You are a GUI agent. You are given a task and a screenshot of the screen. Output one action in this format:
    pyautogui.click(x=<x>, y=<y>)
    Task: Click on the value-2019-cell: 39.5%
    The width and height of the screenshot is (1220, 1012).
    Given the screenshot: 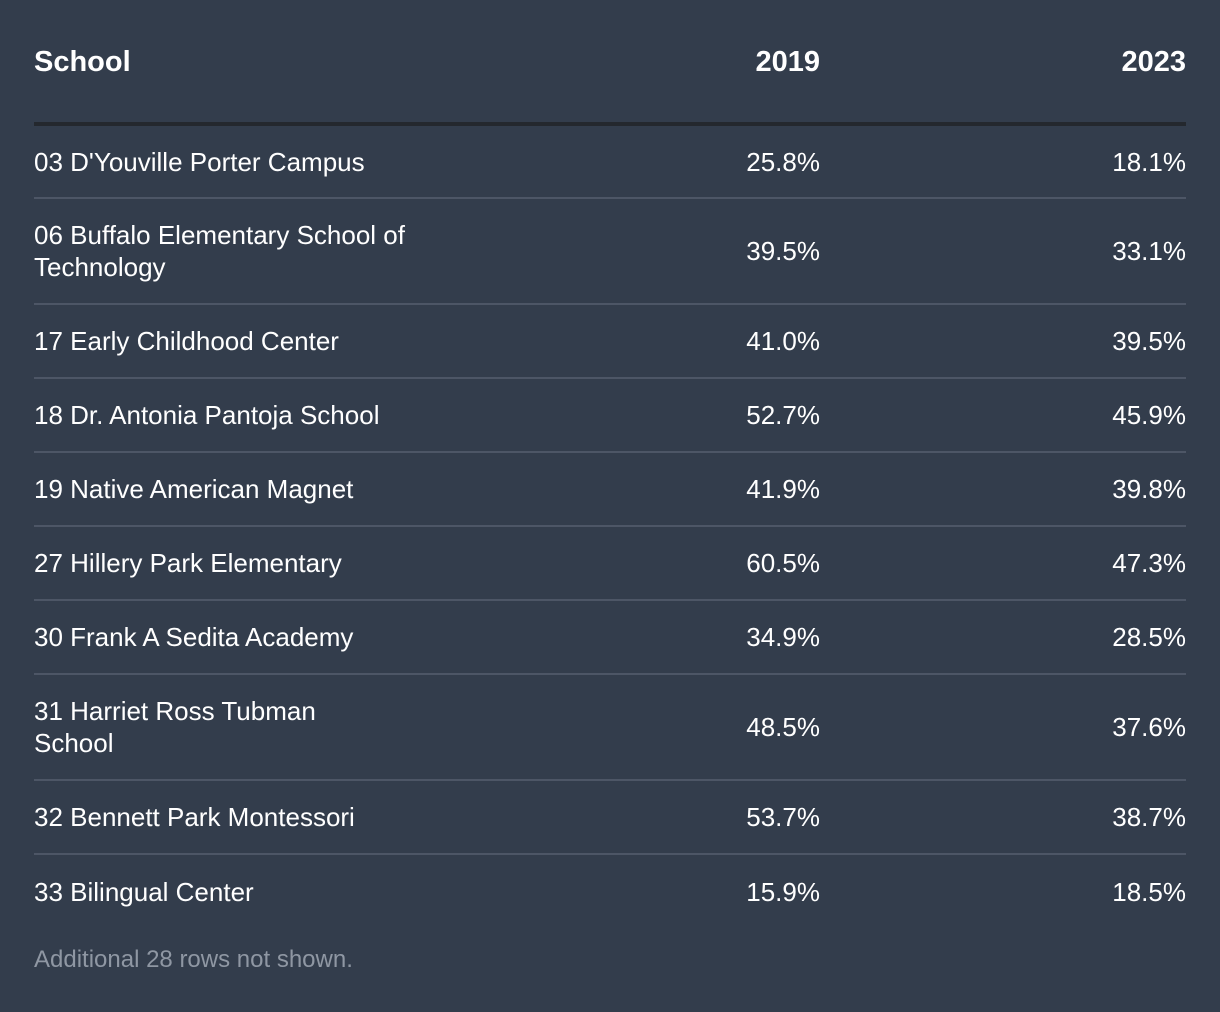 What is the action you would take?
    pyautogui.click(x=737, y=251)
    